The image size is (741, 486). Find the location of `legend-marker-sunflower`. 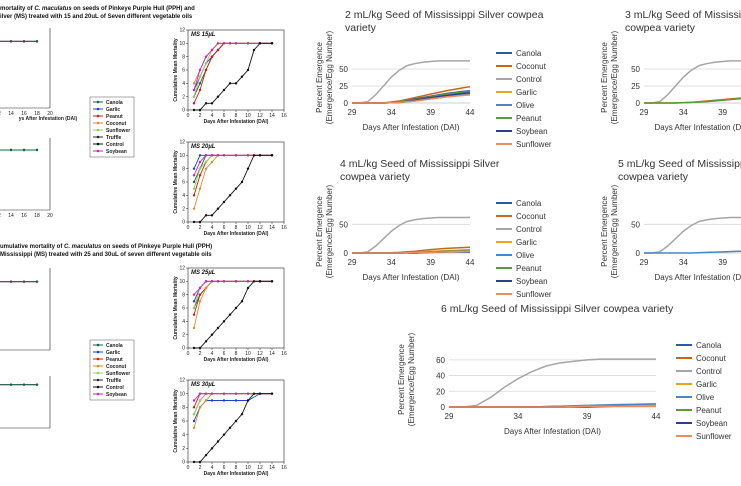

legend-marker-sunflower is located at coordinates (98, 130).